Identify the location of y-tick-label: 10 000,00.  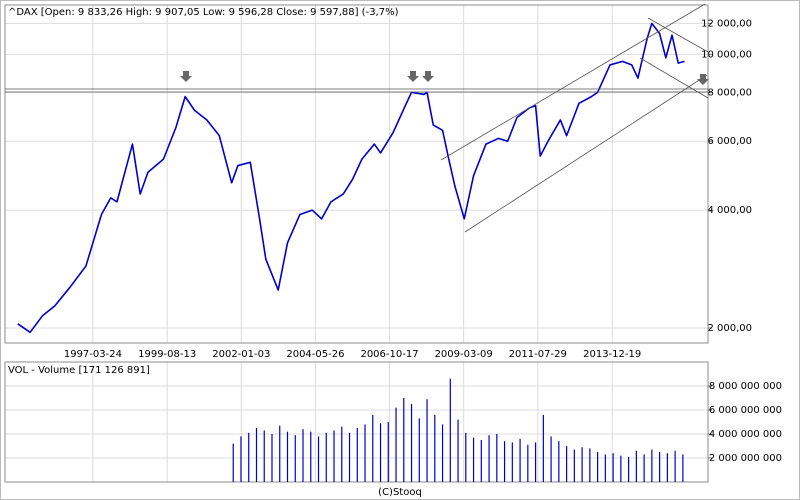
(726, 54).